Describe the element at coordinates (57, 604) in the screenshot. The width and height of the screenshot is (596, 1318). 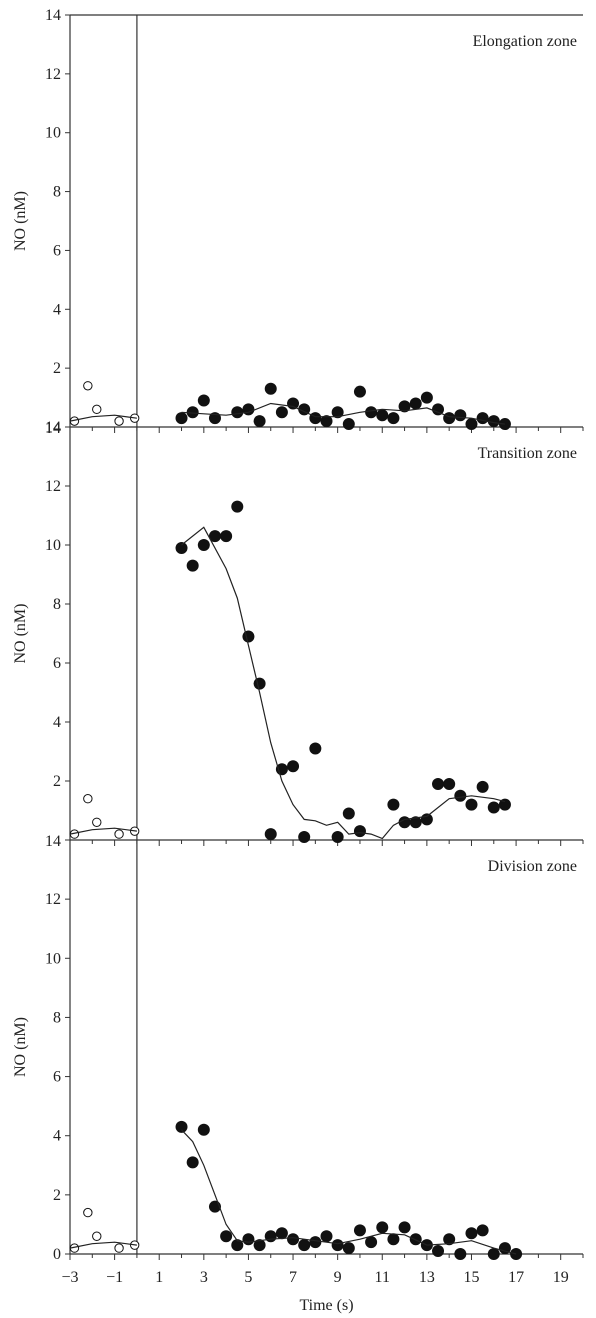
I see `panel-2-y-tick-label: 8` at that location.